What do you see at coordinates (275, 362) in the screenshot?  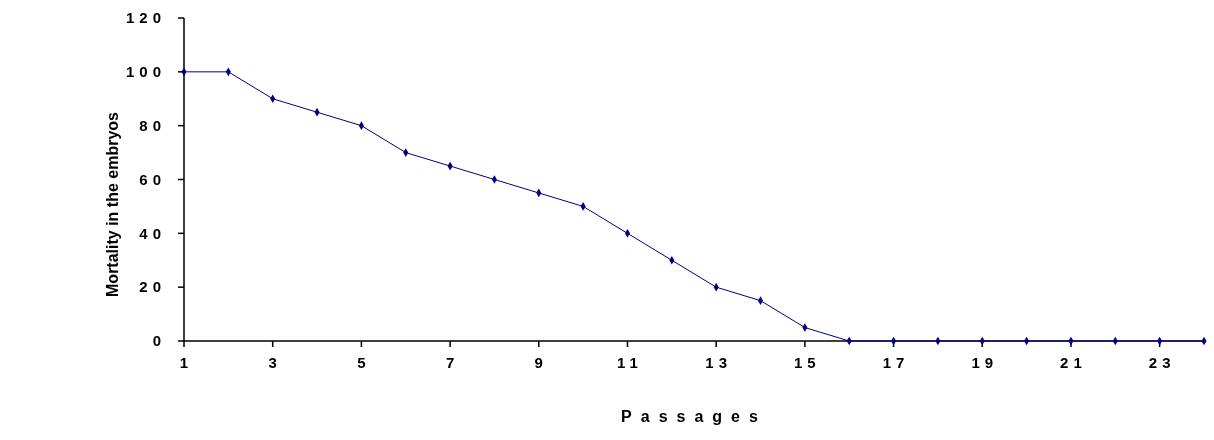 I see `x-tick-label: 3` at bounding box center [275, 362].